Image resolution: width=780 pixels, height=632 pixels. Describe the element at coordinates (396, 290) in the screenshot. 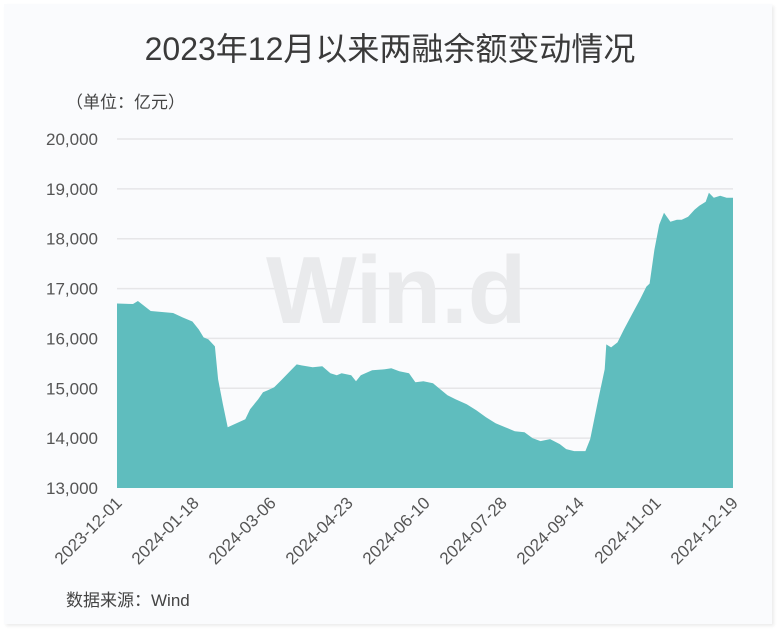

I see `watermark: Win.d` at that location.